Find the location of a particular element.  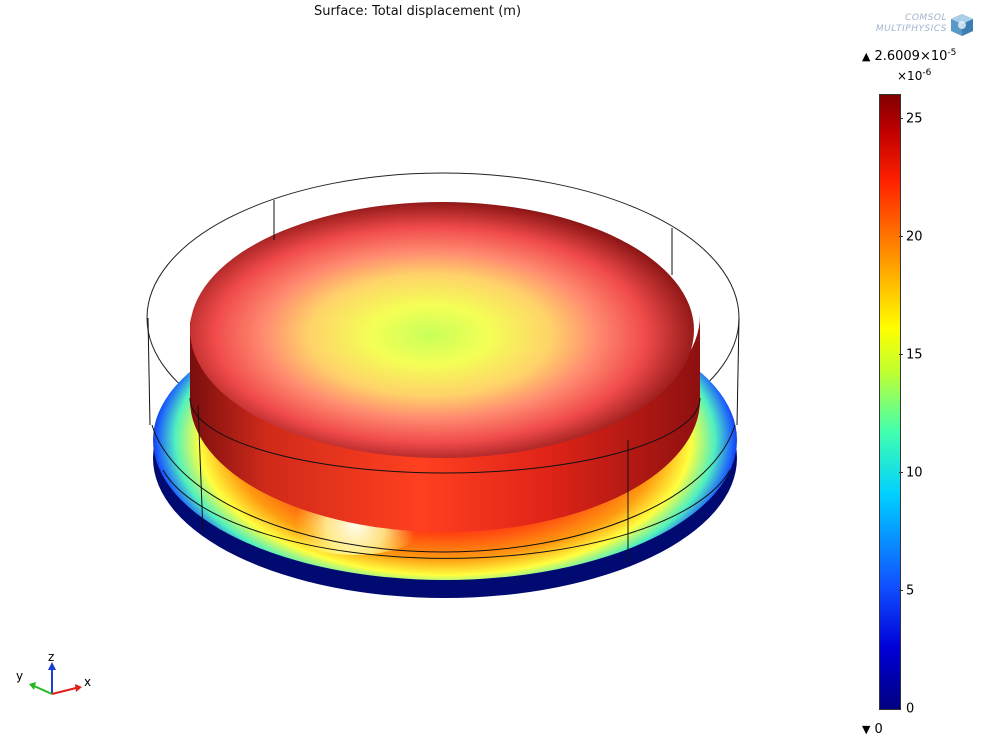

colorbar-max-exponent: -5 is located at coordinates (952, 53).